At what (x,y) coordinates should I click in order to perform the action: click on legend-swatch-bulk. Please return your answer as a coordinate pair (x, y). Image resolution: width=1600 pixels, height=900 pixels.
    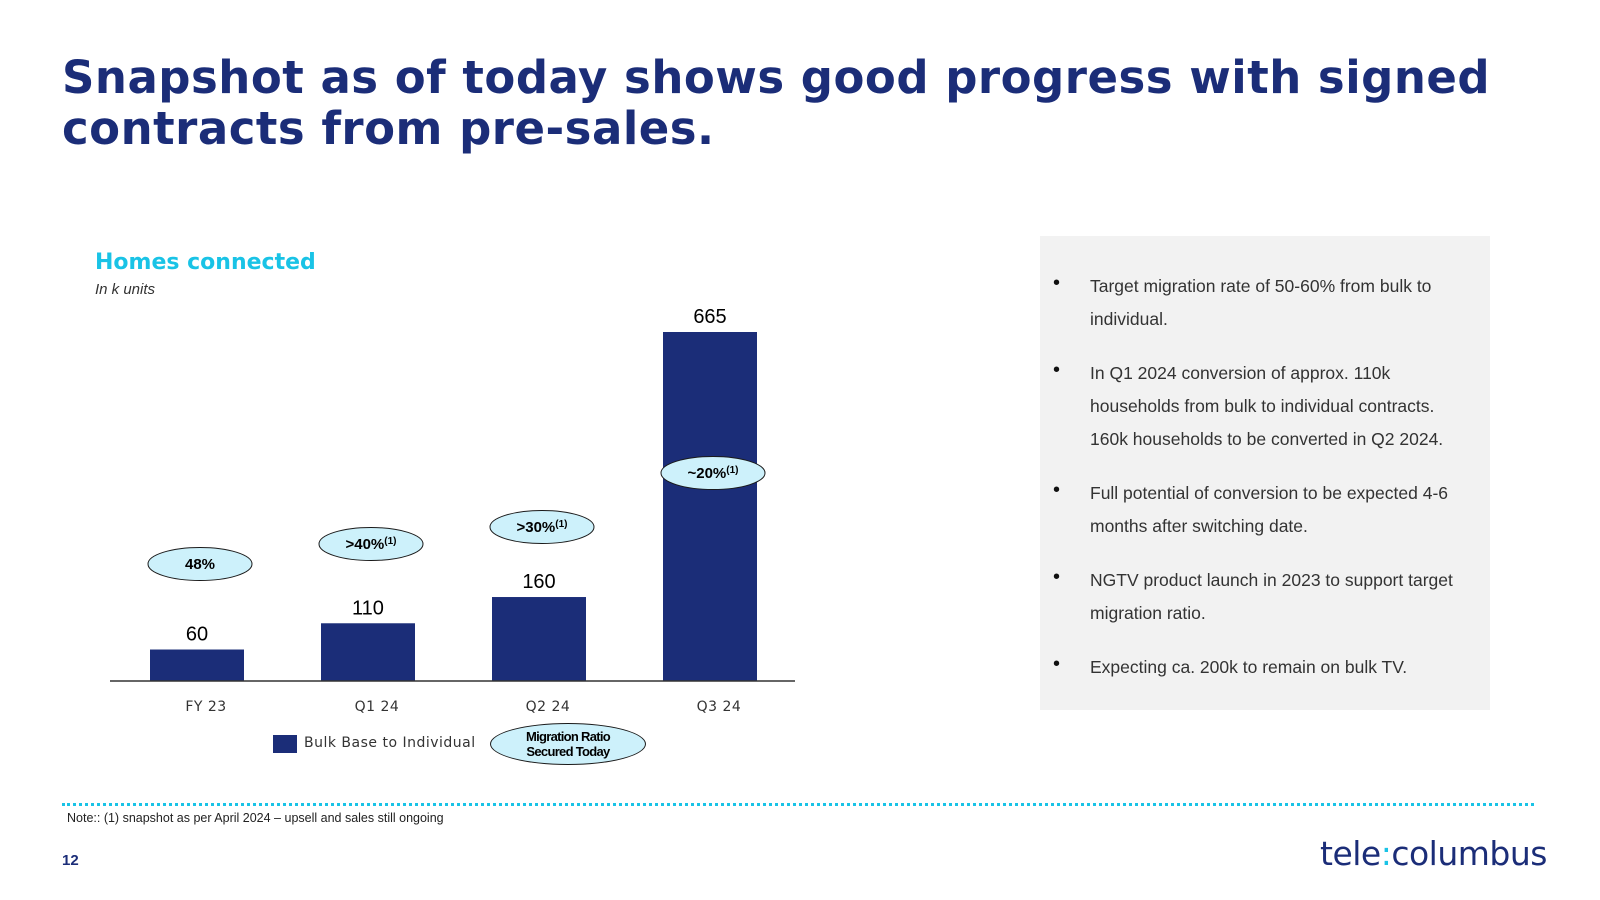
    Looking at the image, I should click on (285, 744).